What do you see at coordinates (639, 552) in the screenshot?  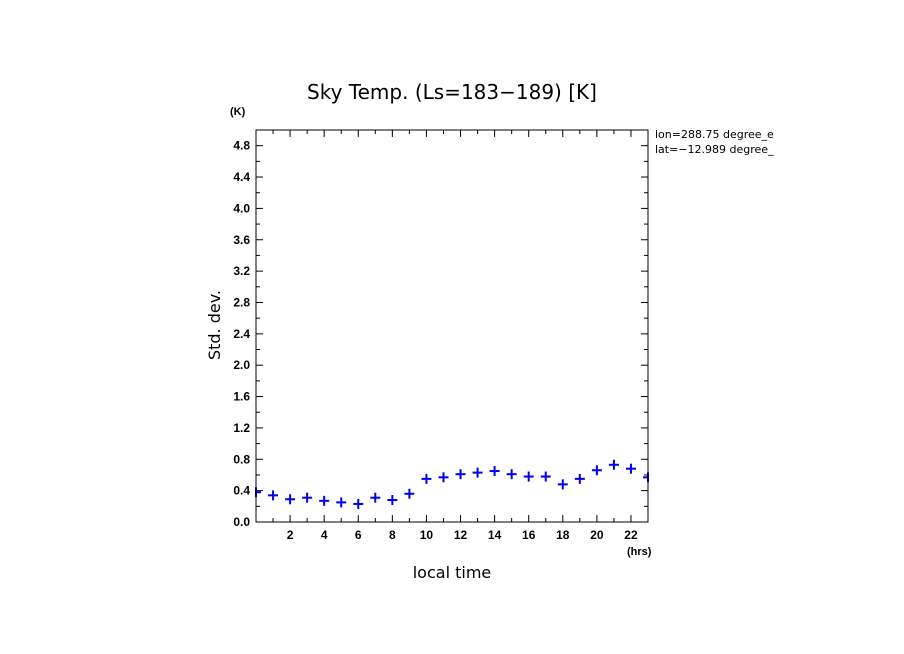 I see `x-unit-label: (hrs)` at bounding box center [639, 552].